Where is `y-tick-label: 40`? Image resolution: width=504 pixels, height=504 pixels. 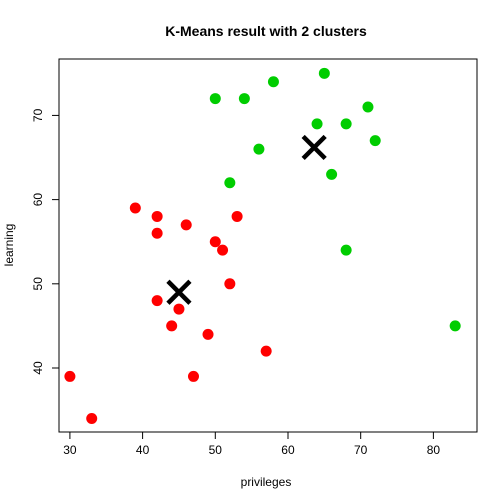
y-tick-label: 40 is located at coordinates (38, 368).